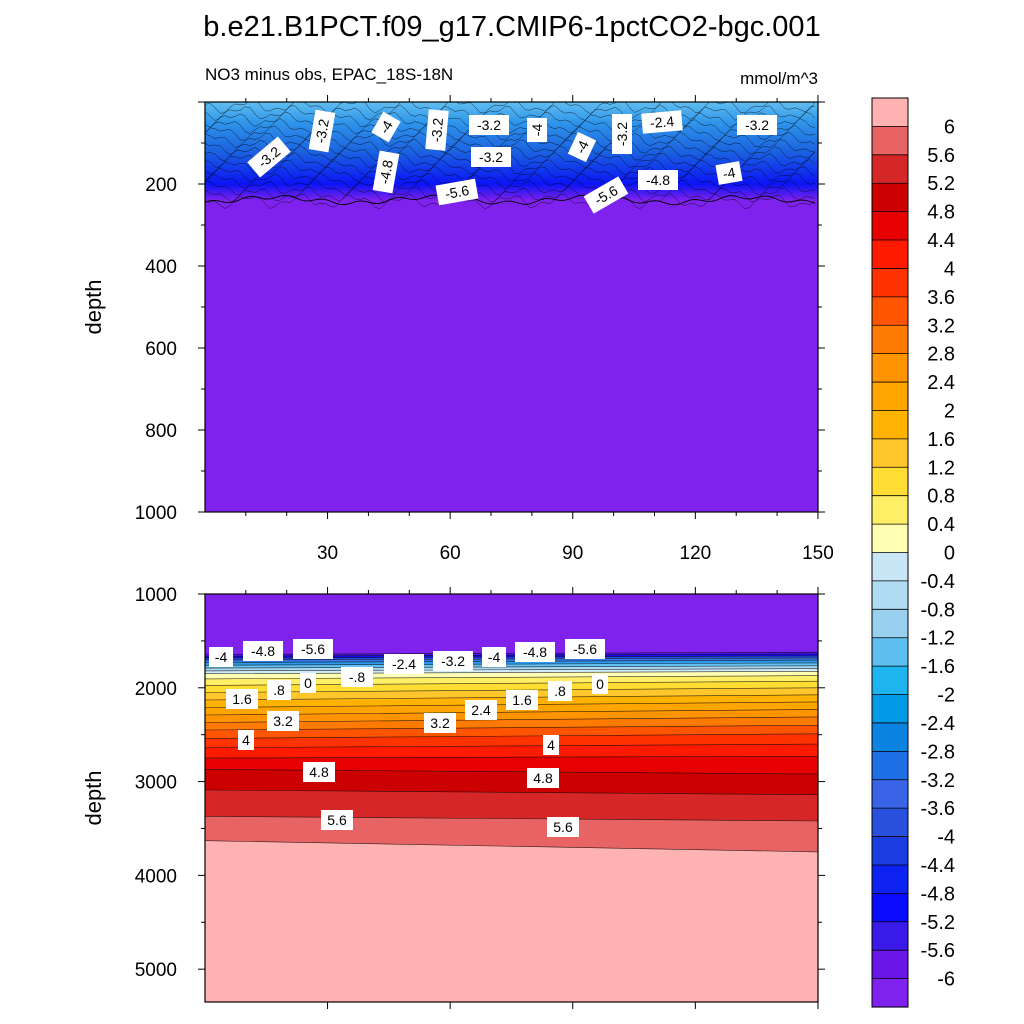 The image size is (1024, 1024). I want to click on x-tick-label: 120, so click(696, 553).